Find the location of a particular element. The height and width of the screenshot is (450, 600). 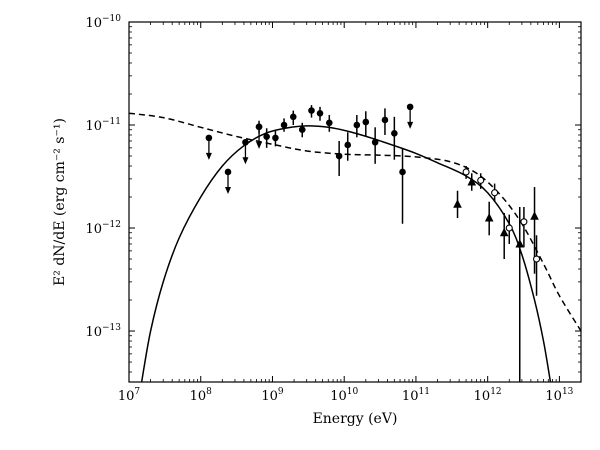

y-axis-title: E² dN/dE (erg cm⁻² s⁻¹) is located at coordinates (60, 202).